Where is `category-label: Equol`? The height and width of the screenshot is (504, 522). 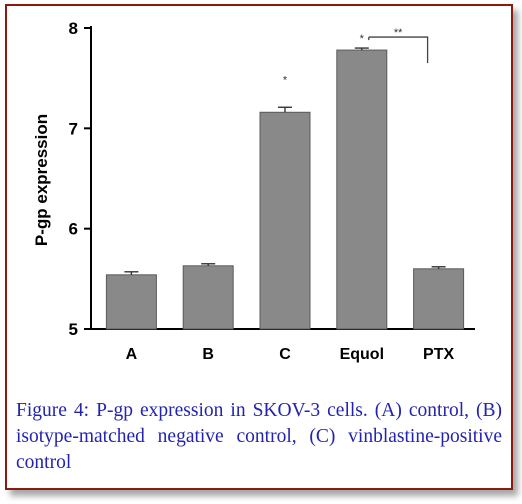 category-label: Equol is located at coordinates (362, 354).